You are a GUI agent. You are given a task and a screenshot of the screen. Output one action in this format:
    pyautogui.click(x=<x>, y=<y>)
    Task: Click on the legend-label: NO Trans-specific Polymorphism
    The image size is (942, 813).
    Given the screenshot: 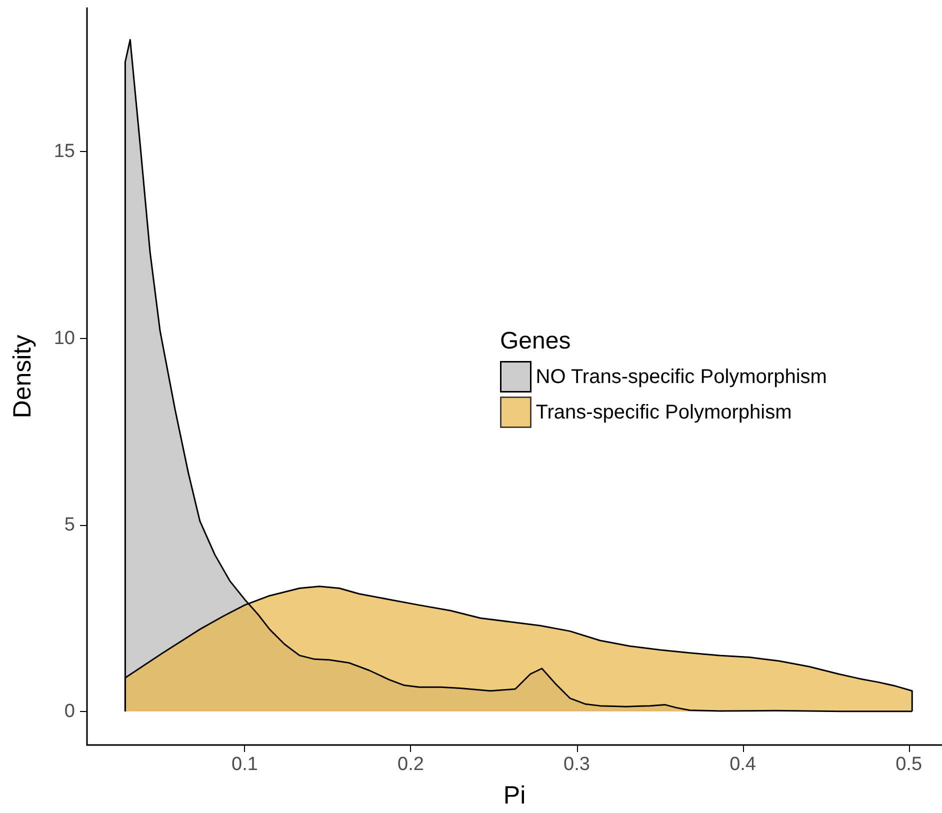 What is the action you would take?
    pyautogui.click(x=681, y=377)
    